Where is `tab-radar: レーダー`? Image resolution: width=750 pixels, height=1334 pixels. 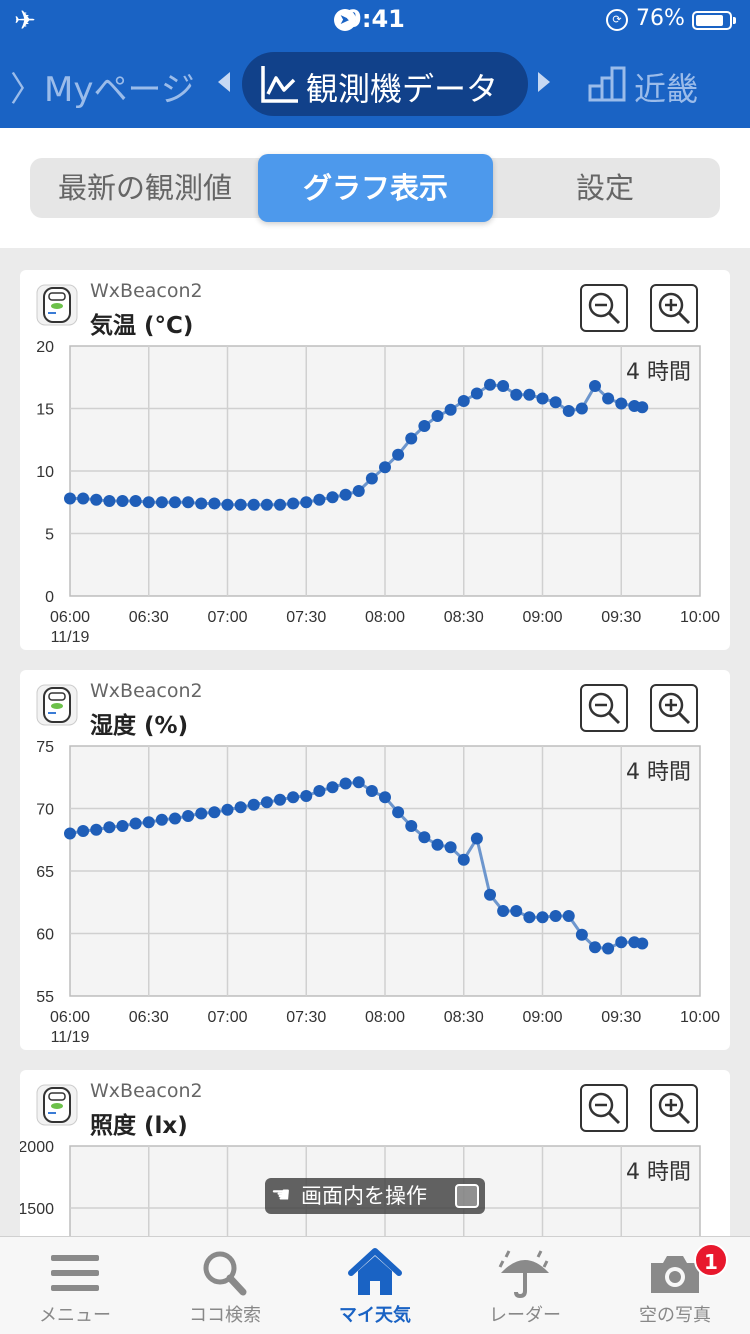 tab-radar: レーダー is located at coordinates (525, 1285).